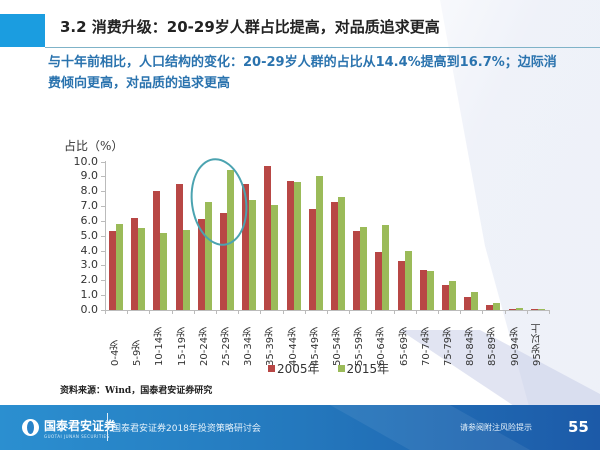 The height and width of the screenshot is (450, 600). What do you see at coordinates (89, 191) in the screenshot?
I see `y-tick-label: 8.0` at bounding box center [89, 191].